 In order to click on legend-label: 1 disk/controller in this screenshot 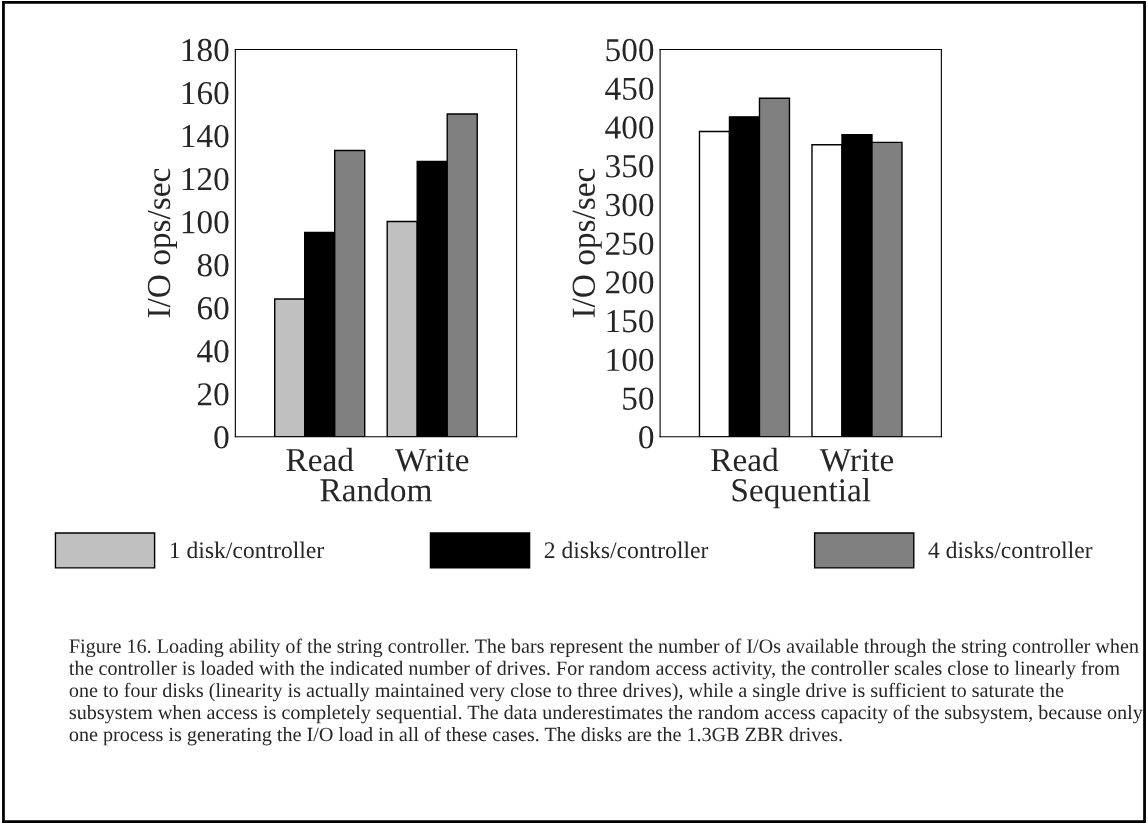, I will do `click(247, 550)`.